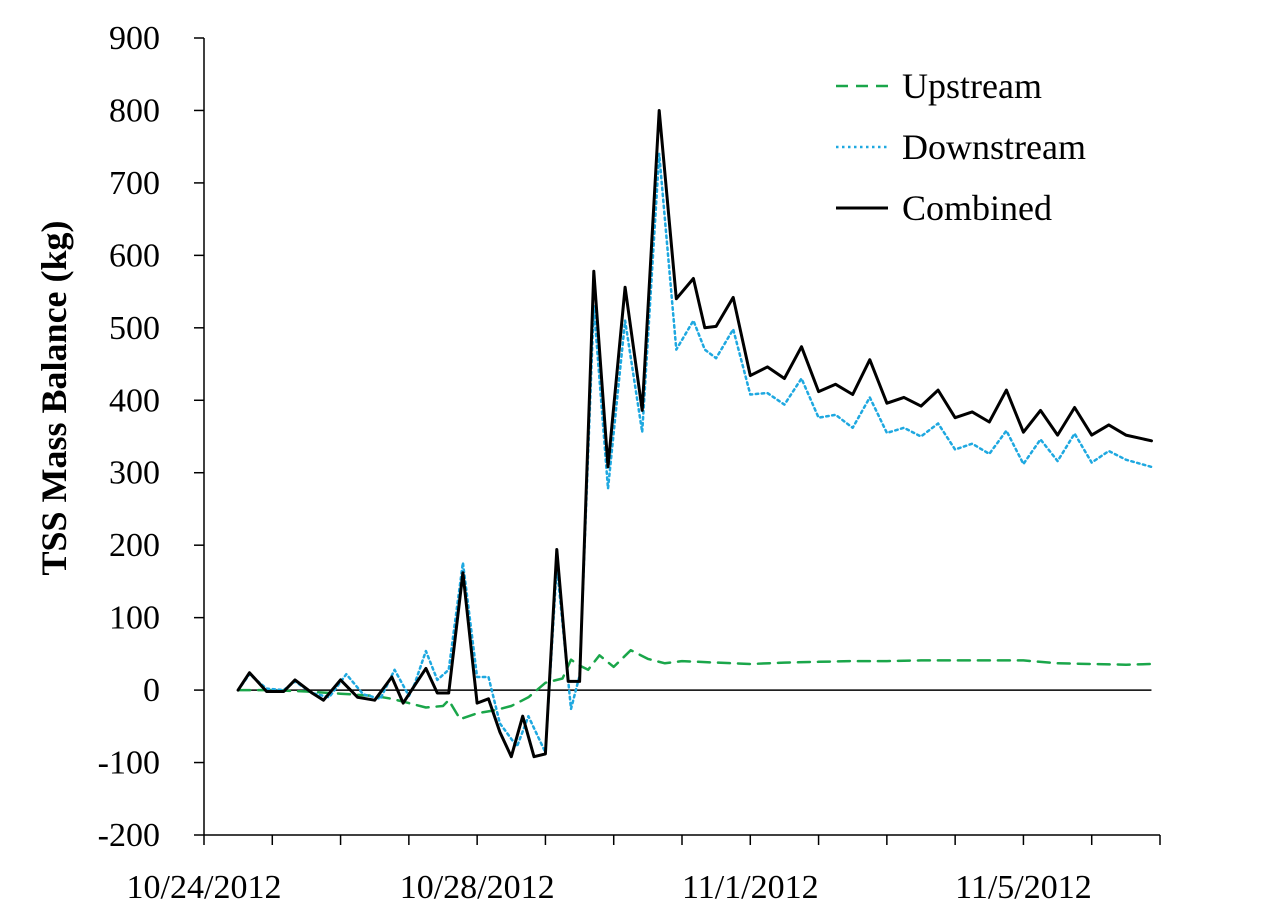 The height and width of the screenshot is (924, 1275). Describe the element at coordinates (204, 887) in the screenshot. I see `x-tick-label: 10/24/2012` at that location.